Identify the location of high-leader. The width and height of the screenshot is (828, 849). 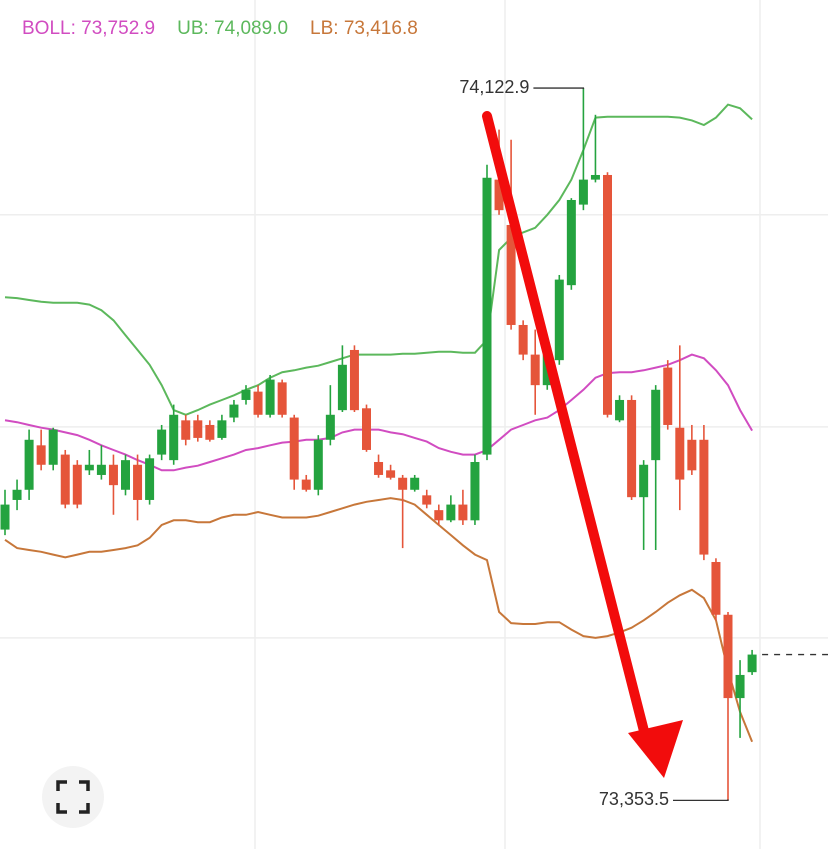
(559, 88).